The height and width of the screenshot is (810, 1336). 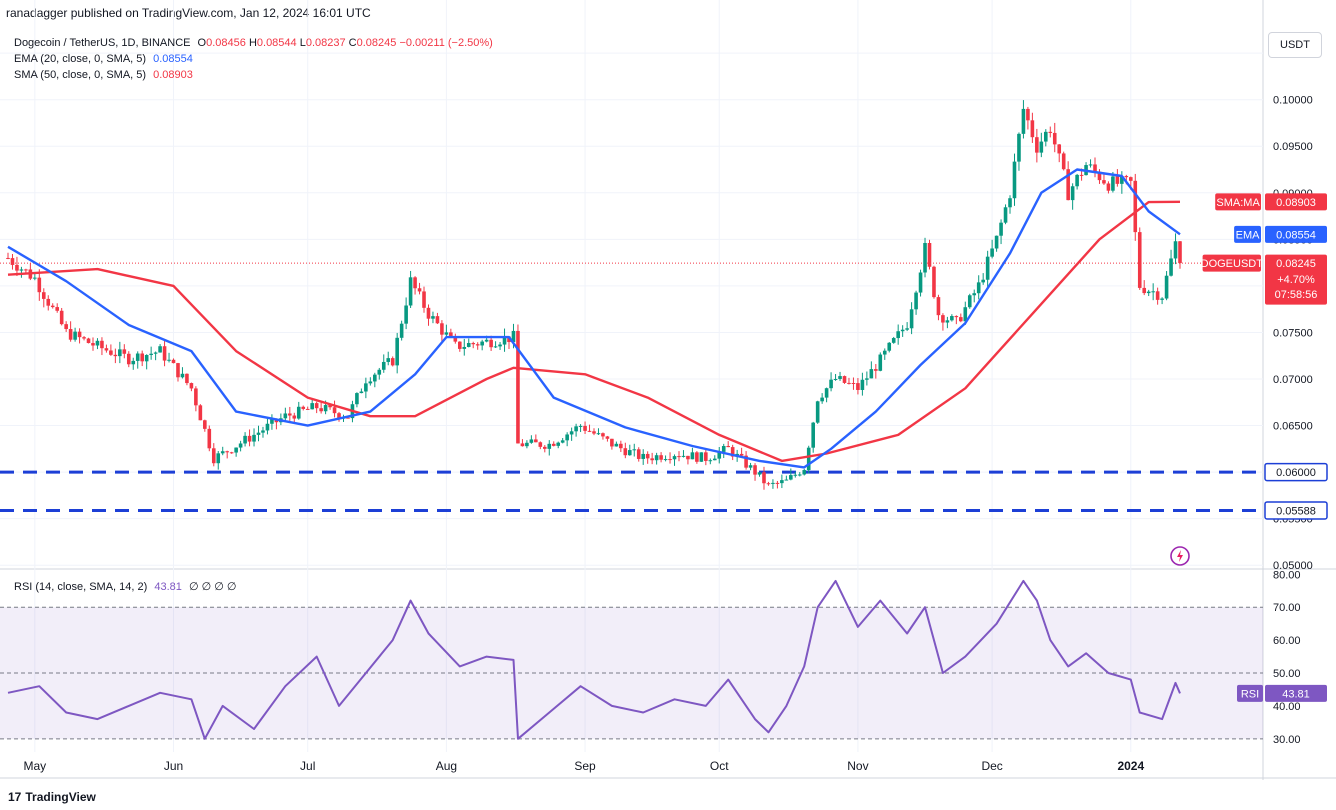 What do you see at coordinates (252, 43) in the screenshot?
I see `ohlc-high-label: H` at bounding box center [252, 43].